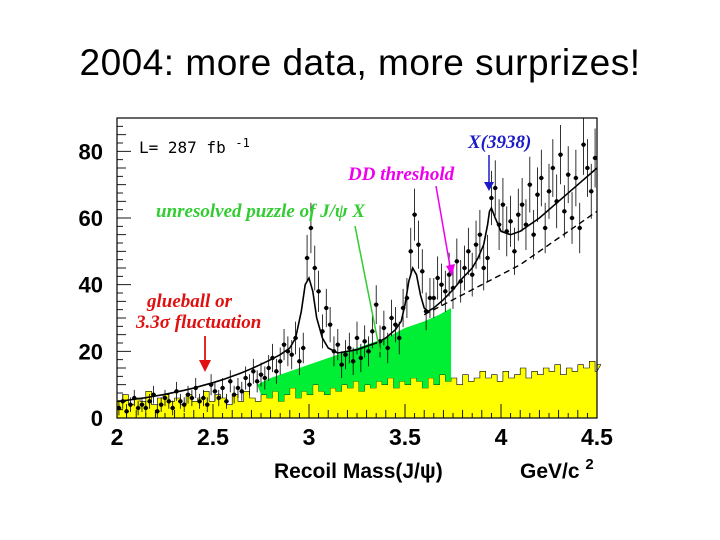 The width and height of the screenshot is (720, 540). What do you see at coordinates (557, 469) in the screenshot?
I see `x-axis-unit: GeV/c 2` at bounding box center [557, 469].